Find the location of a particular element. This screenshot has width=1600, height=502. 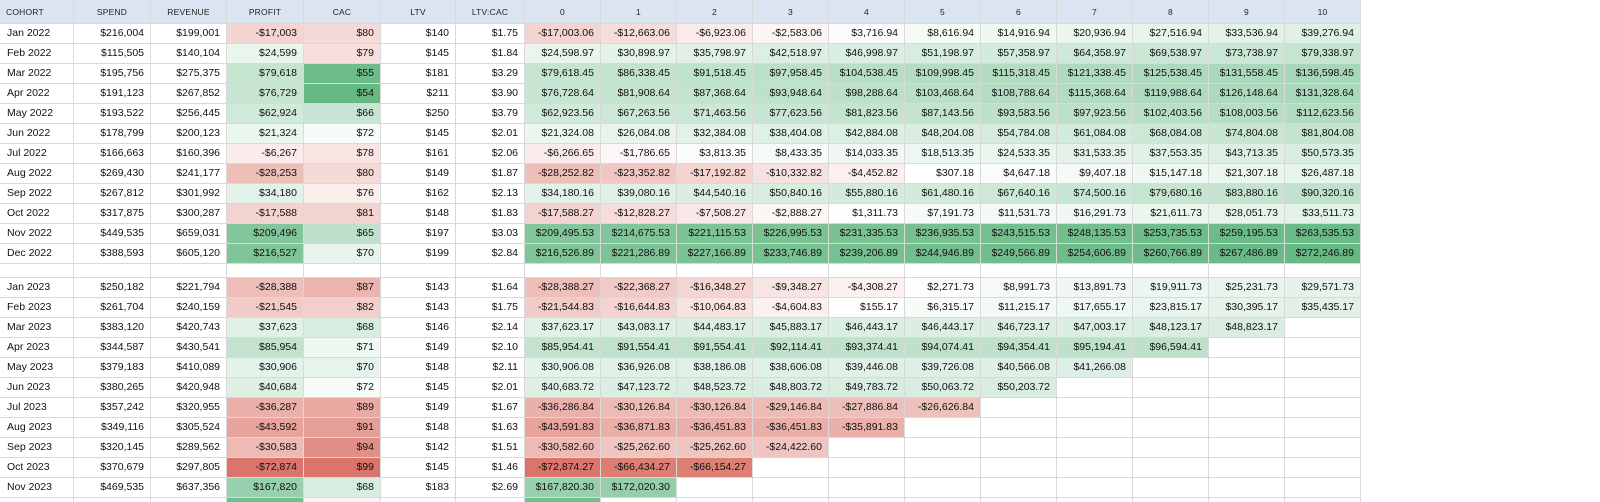

ltv-cac-cell: $3.29 is located at coordinates (490, 74).